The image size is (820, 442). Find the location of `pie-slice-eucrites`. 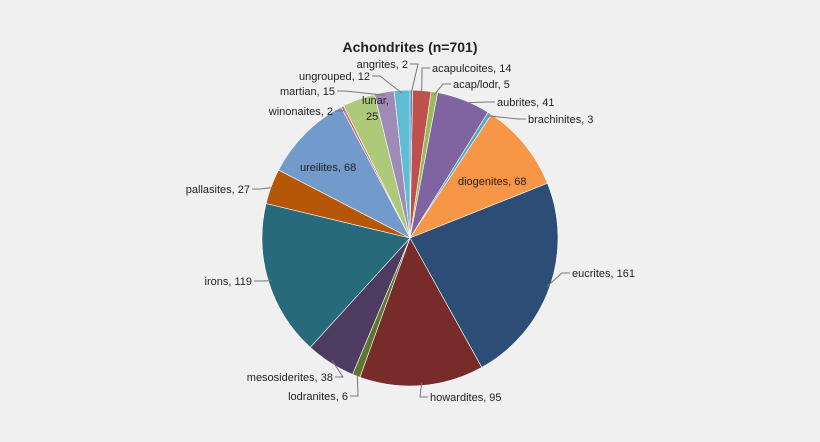

pie-slice-eucrites is located at coordinates (484, 275).